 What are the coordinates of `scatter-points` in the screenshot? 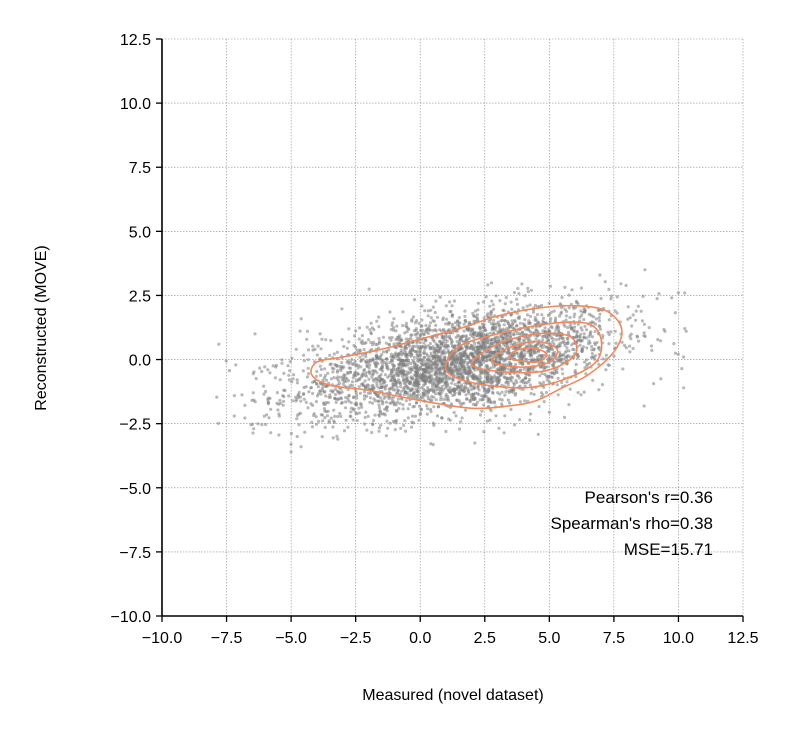 It's located at (451, 361).